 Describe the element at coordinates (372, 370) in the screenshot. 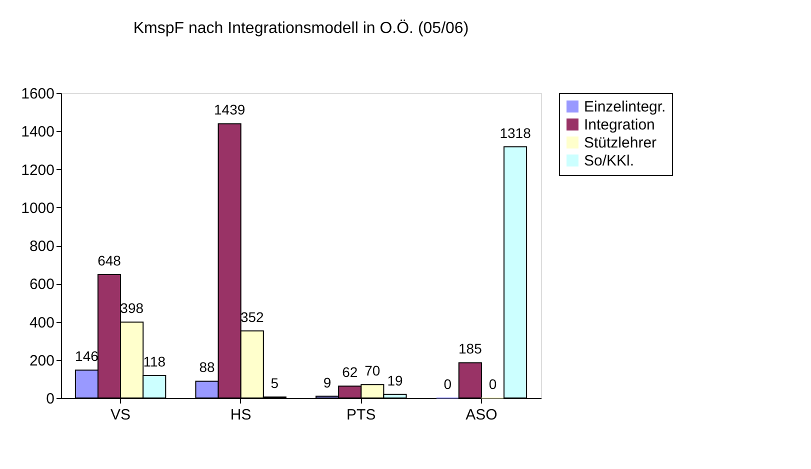

I see `data-label: 70` at that location.